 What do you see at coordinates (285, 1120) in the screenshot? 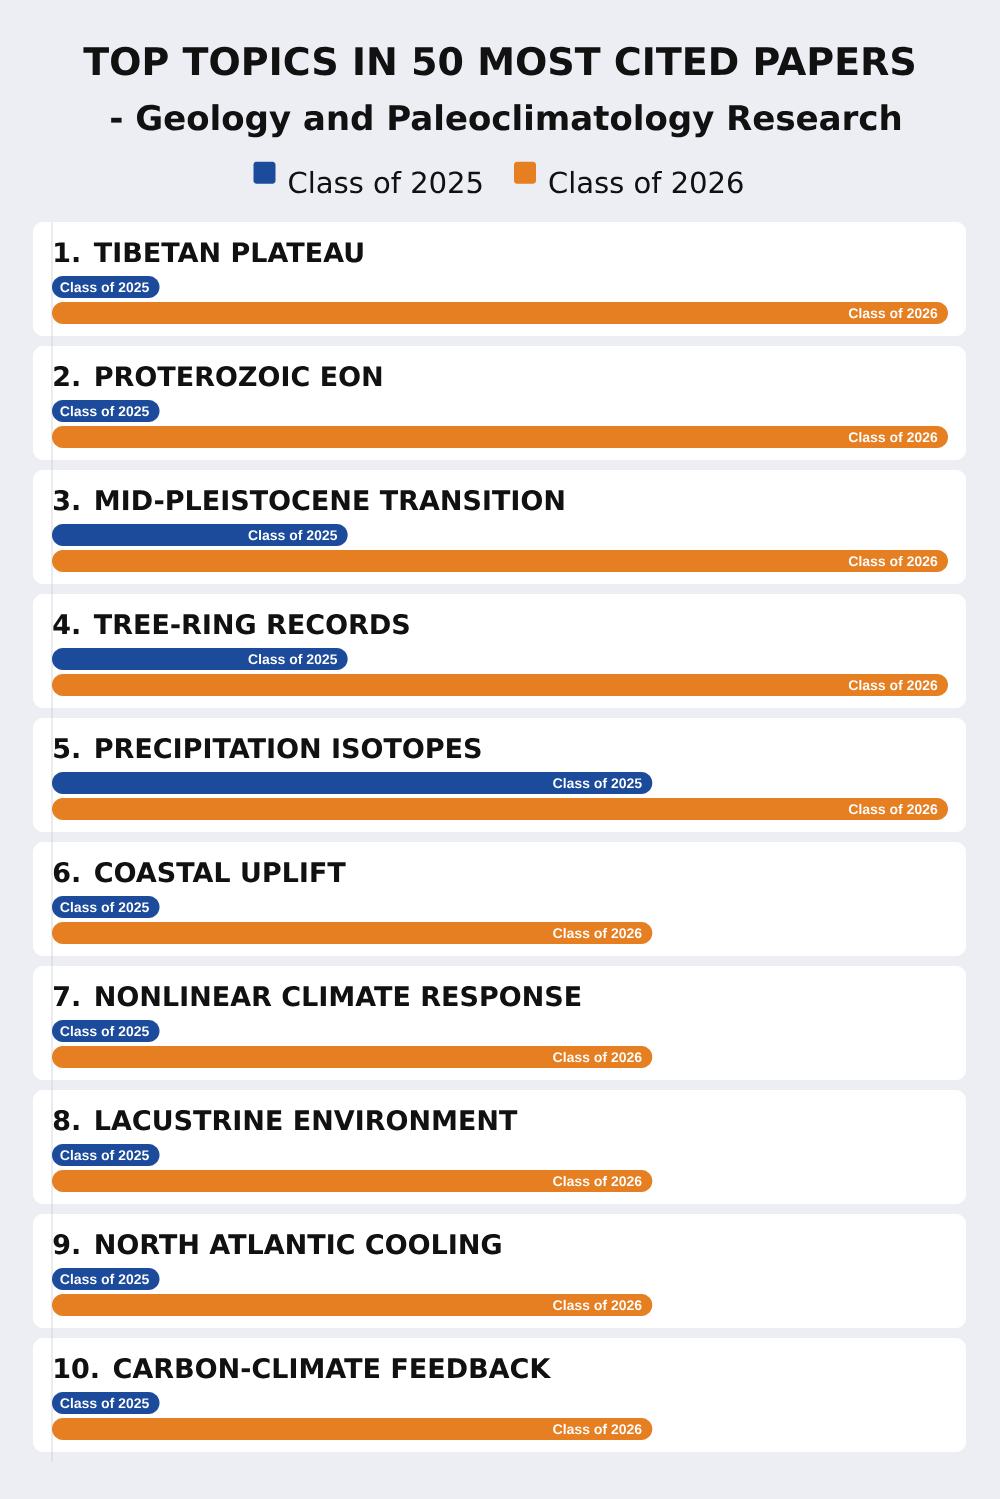
I see `y-tick-label: 8. LACUSTRINE ENVIRONMENT` at bounding box center [285, 1120].